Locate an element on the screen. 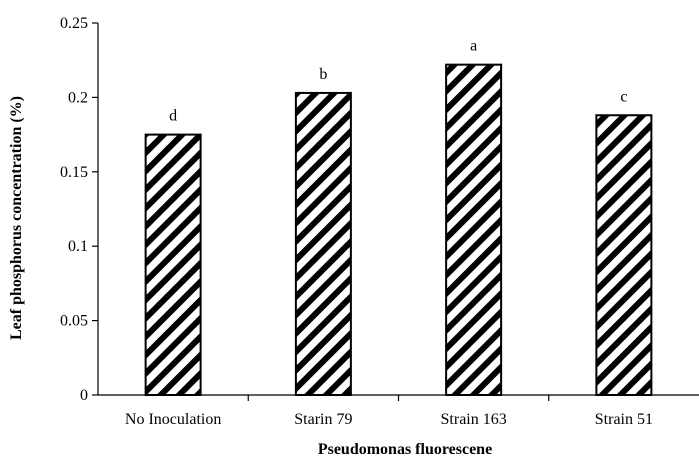 The width and height of the screenshot is (699, 461). y-tick-label: 0.05 is located at coordinates (74, 321).